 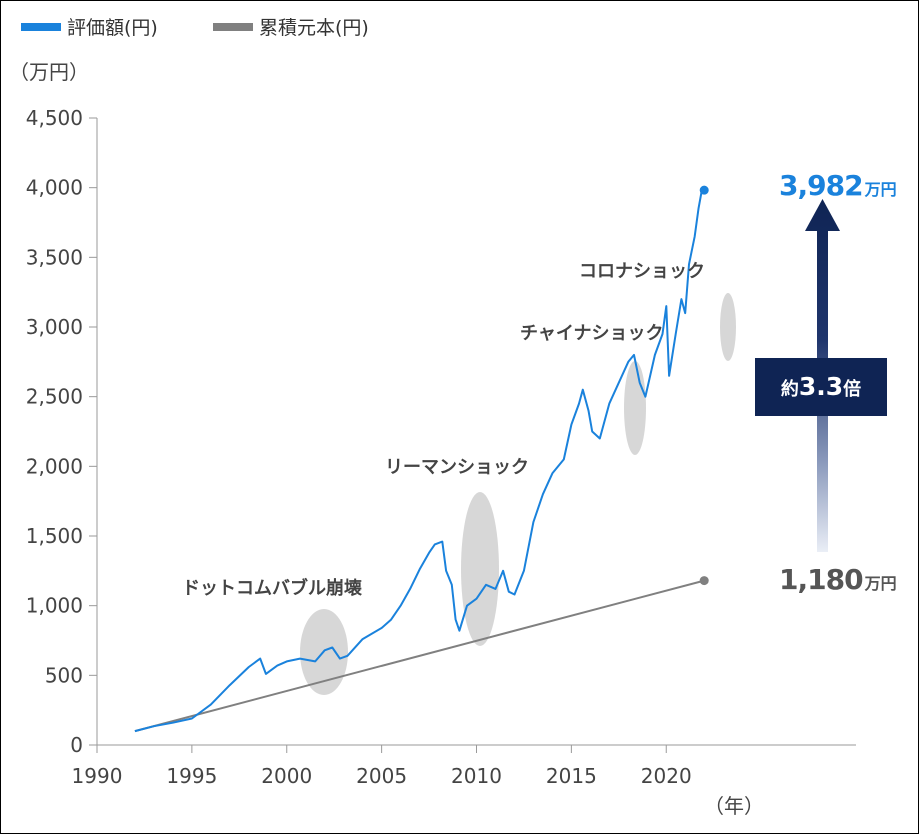 I want to click on valuation-final-label: 3,982 万円, so click(x=838, y=185).